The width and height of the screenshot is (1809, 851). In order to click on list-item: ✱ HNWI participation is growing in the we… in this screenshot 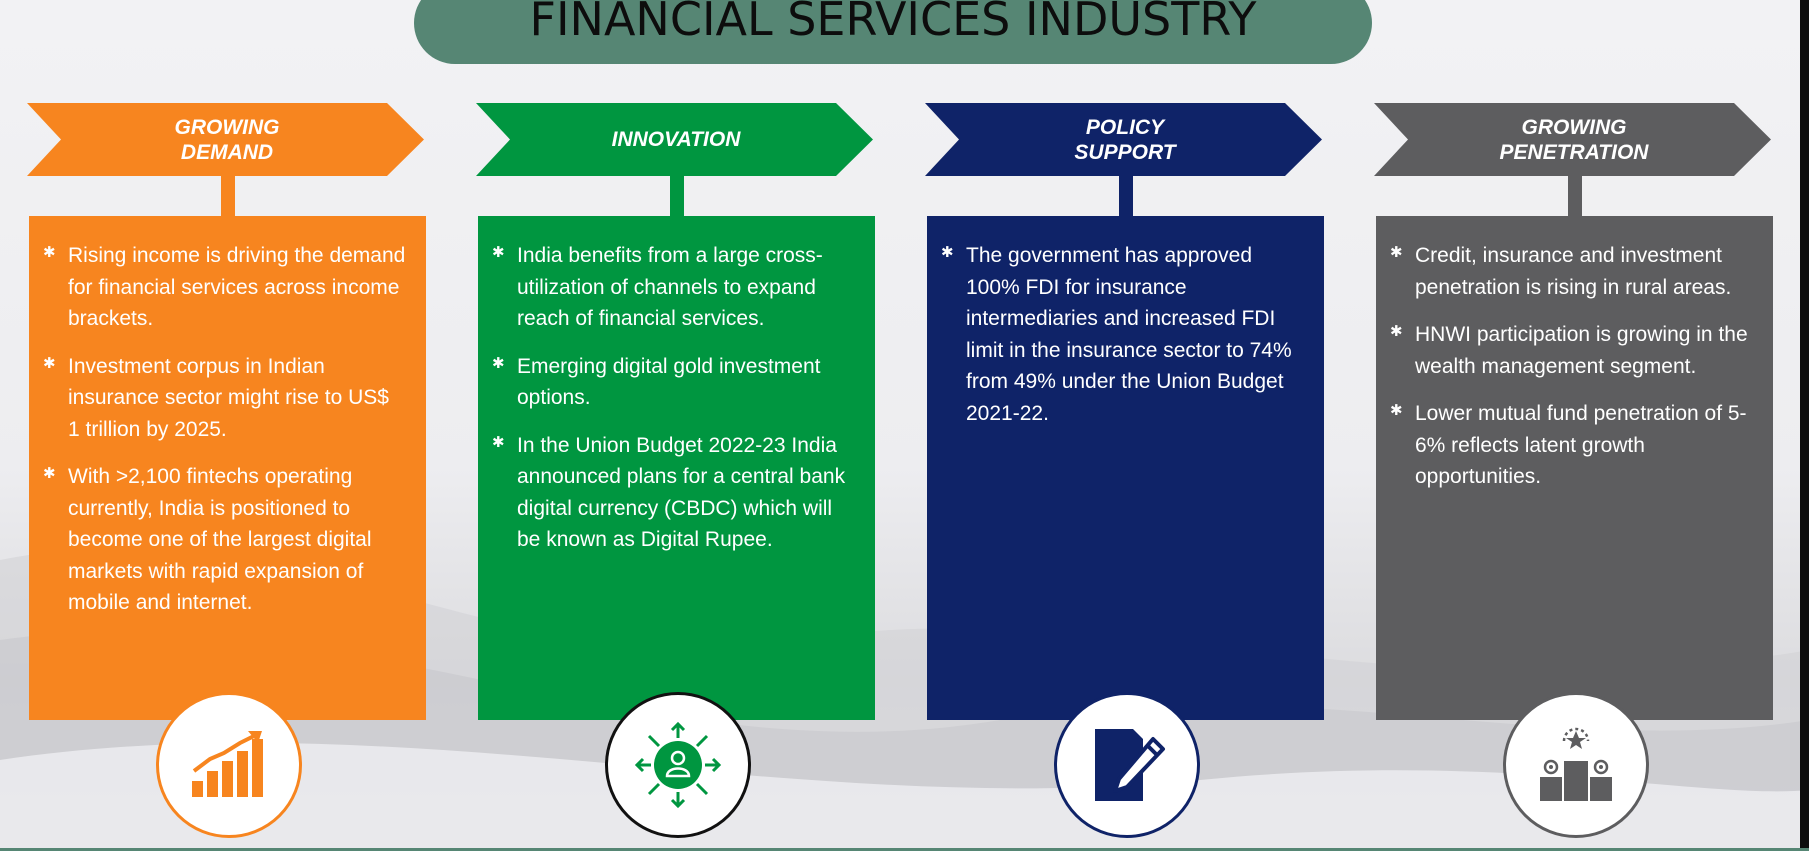, I will do `click(1564, 350)`.